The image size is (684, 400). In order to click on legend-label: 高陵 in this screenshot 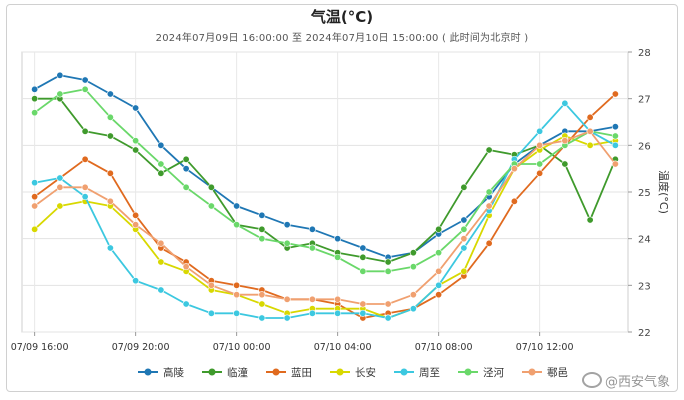, I will do `click(173, 372)`.